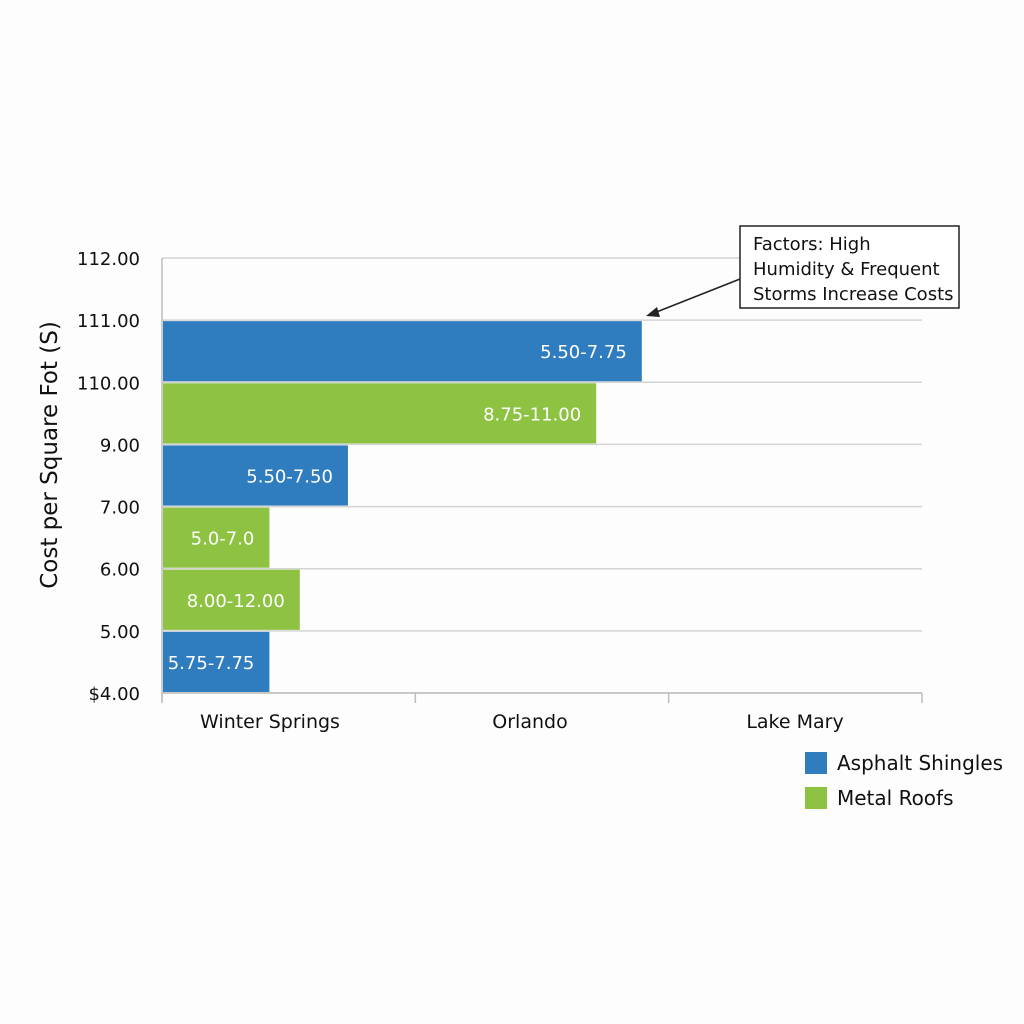 The width and height of the screenshot is (1024, 1024). What do you see at coordinates (794, 722) in the screenshot?
I see `x-category-label: Lake Mary` at bounding box center [794, 722].